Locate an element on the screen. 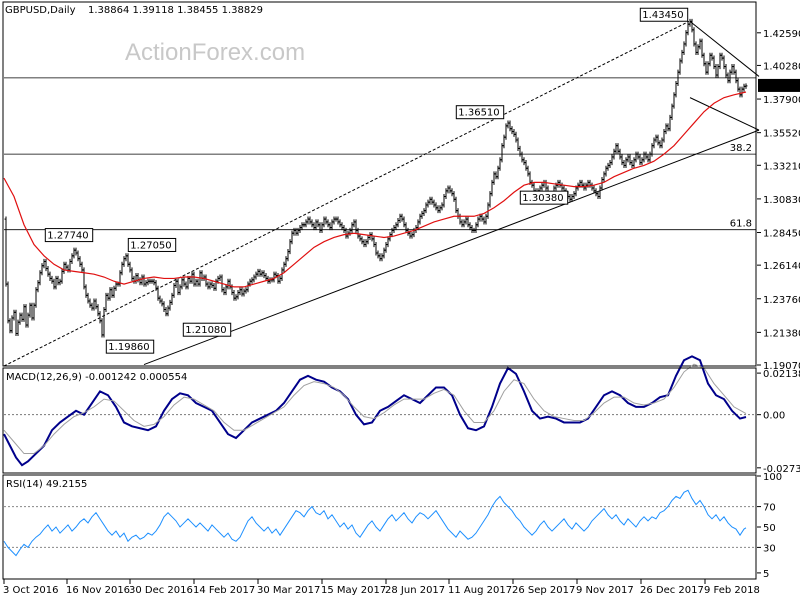 The image size is (800, 604). price-annotation-label: 1.43450 is located at coordinates (662, 15).